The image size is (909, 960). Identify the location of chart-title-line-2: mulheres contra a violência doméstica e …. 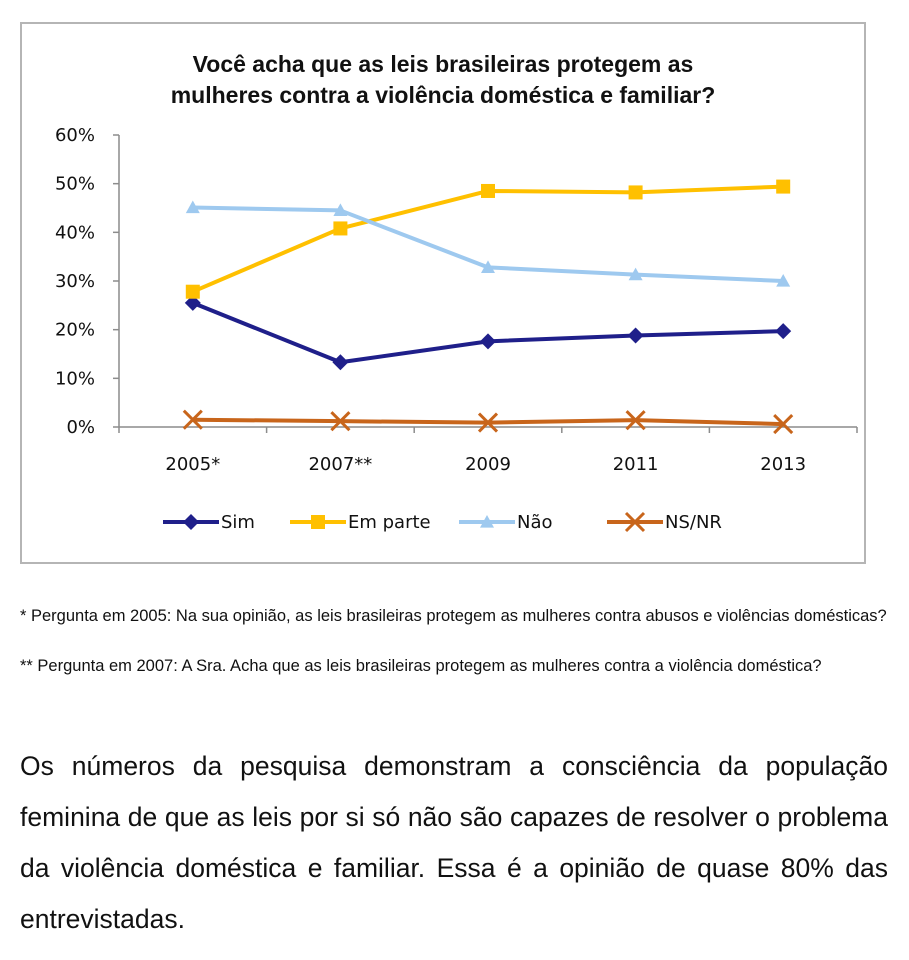
(443, 95).